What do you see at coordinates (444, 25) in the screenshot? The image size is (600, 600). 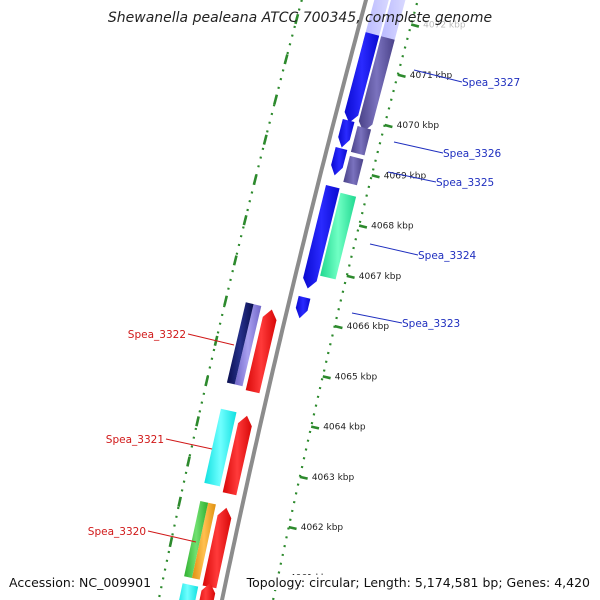 I see `scale-tick-label: 4072 kbp` at bounding box center [444, 25].